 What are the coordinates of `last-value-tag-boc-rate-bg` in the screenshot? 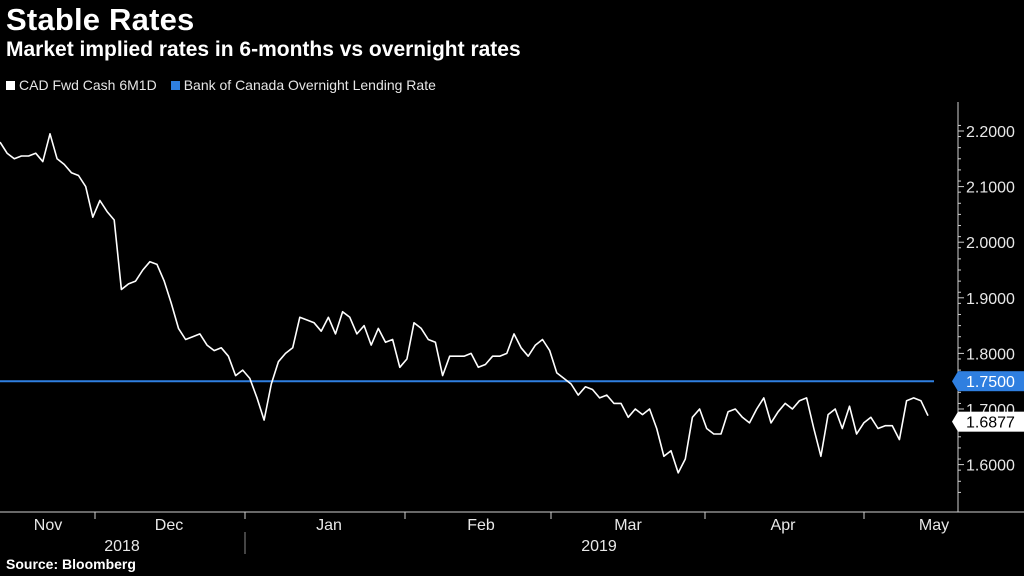 It's located at (991, 381).